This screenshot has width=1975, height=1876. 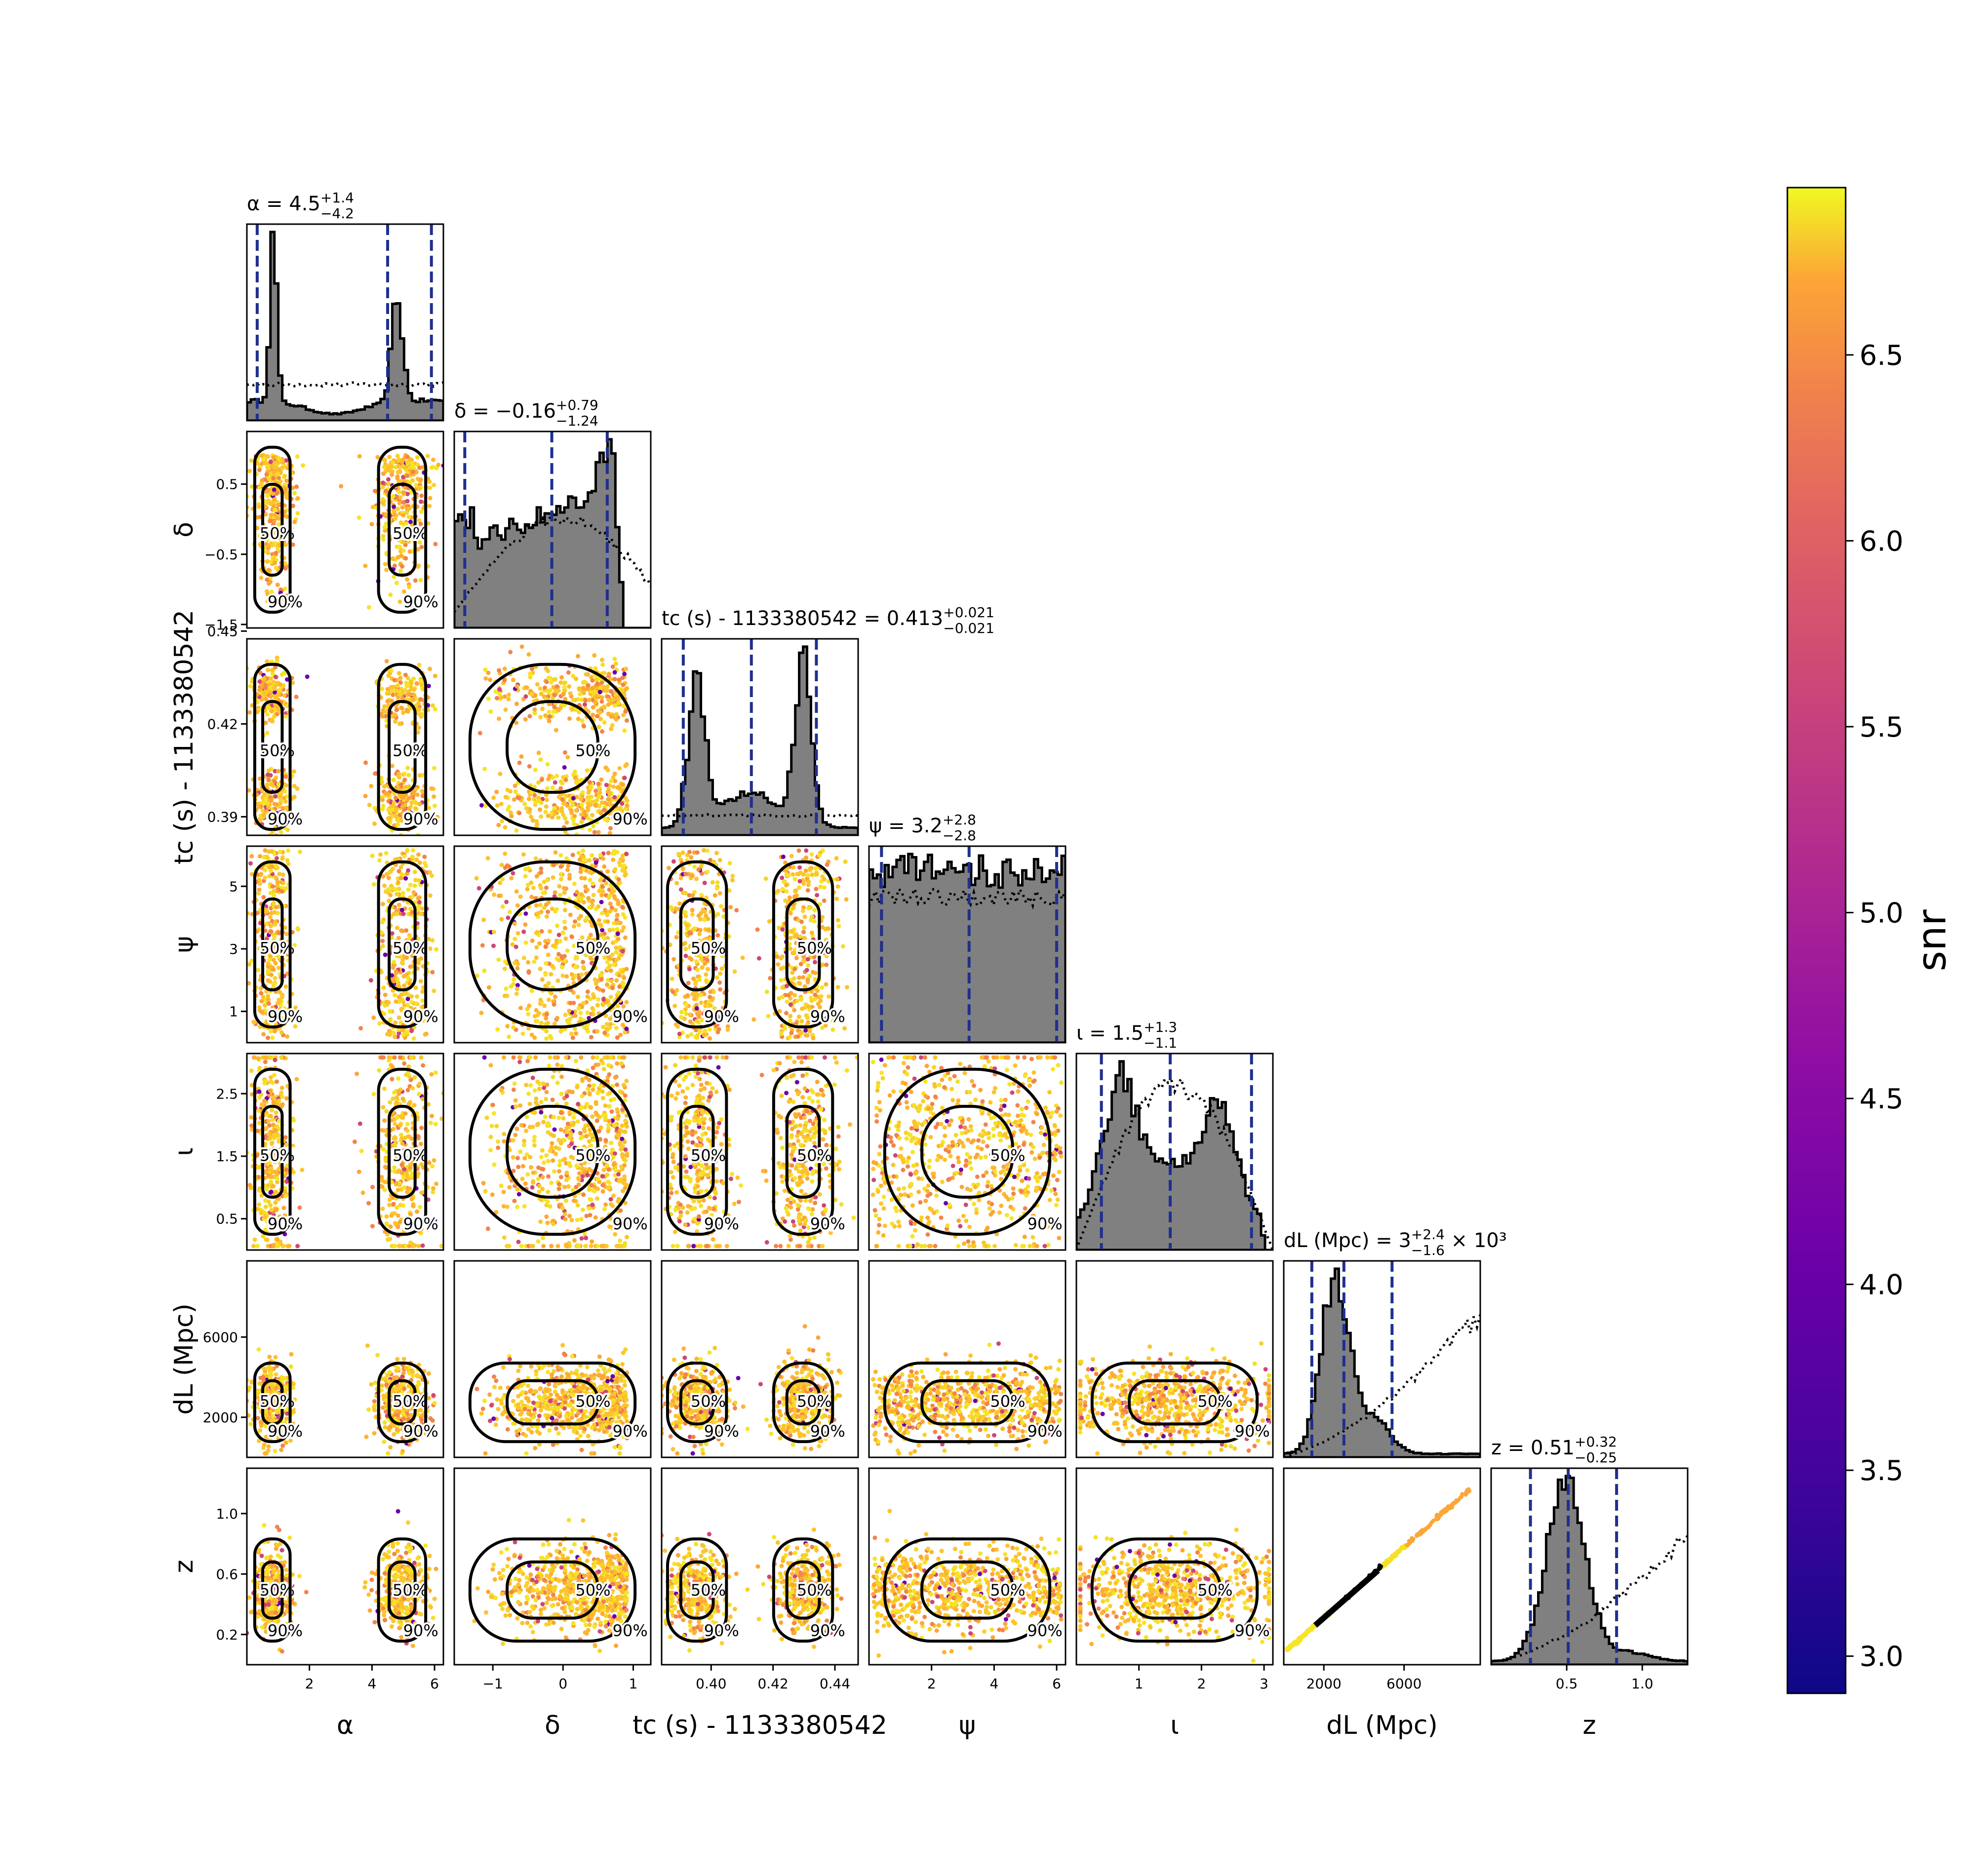 I want to click on contour-label: 90%, so click(x=631, y=1016).